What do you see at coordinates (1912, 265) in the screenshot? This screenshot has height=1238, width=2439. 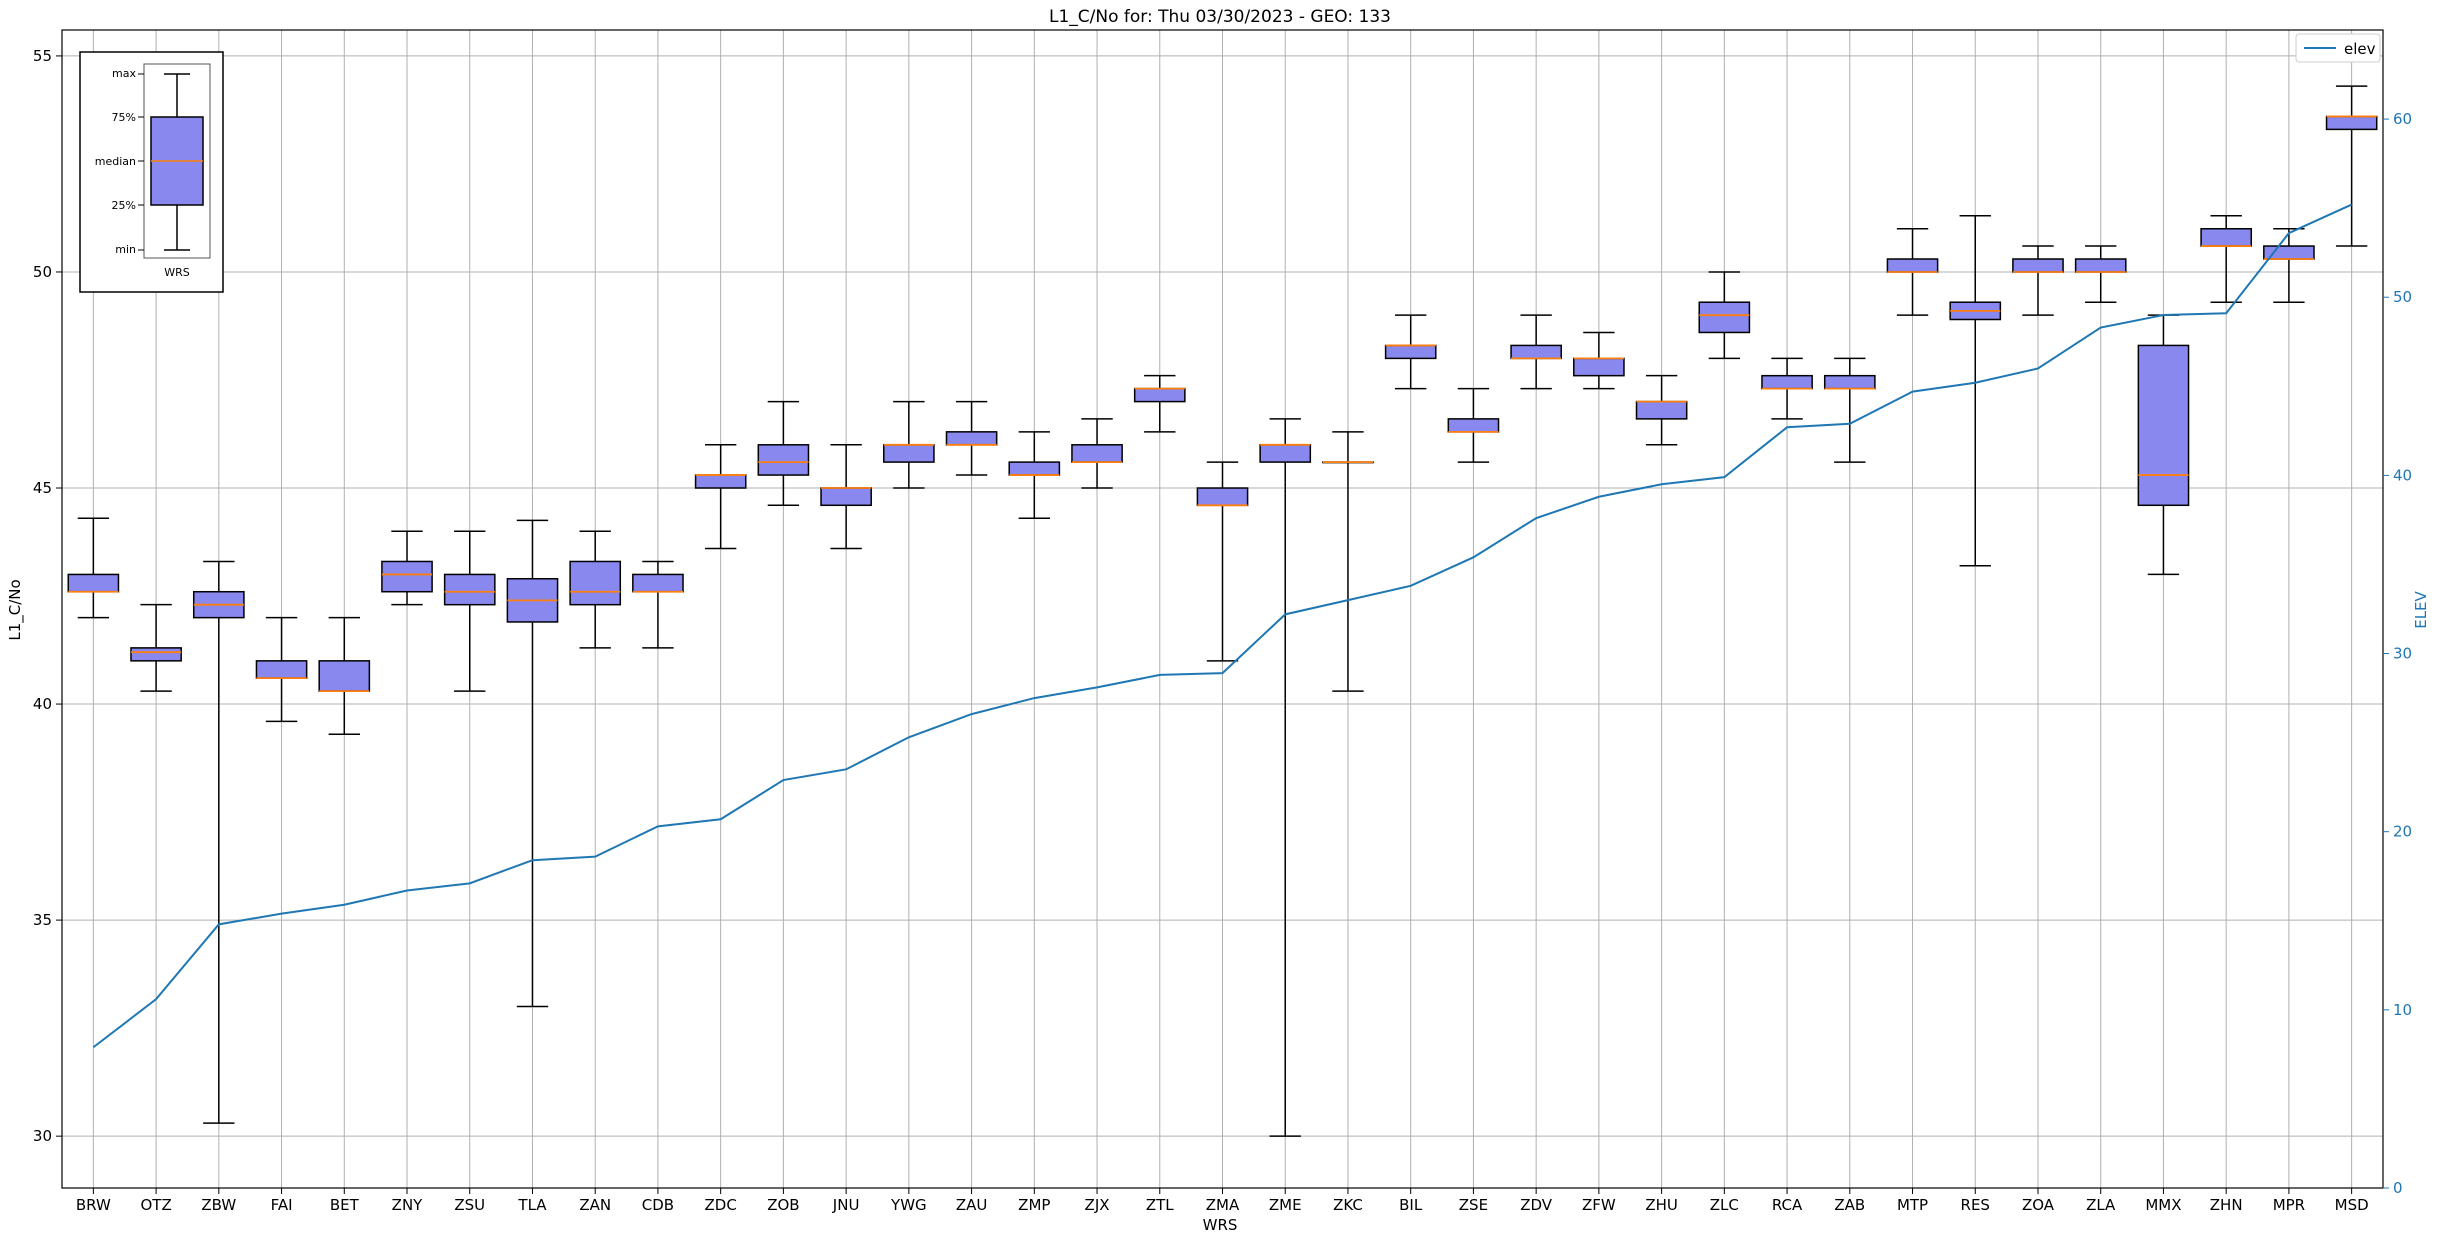 I see `box-mtp` at bounding box center [1912, 265].